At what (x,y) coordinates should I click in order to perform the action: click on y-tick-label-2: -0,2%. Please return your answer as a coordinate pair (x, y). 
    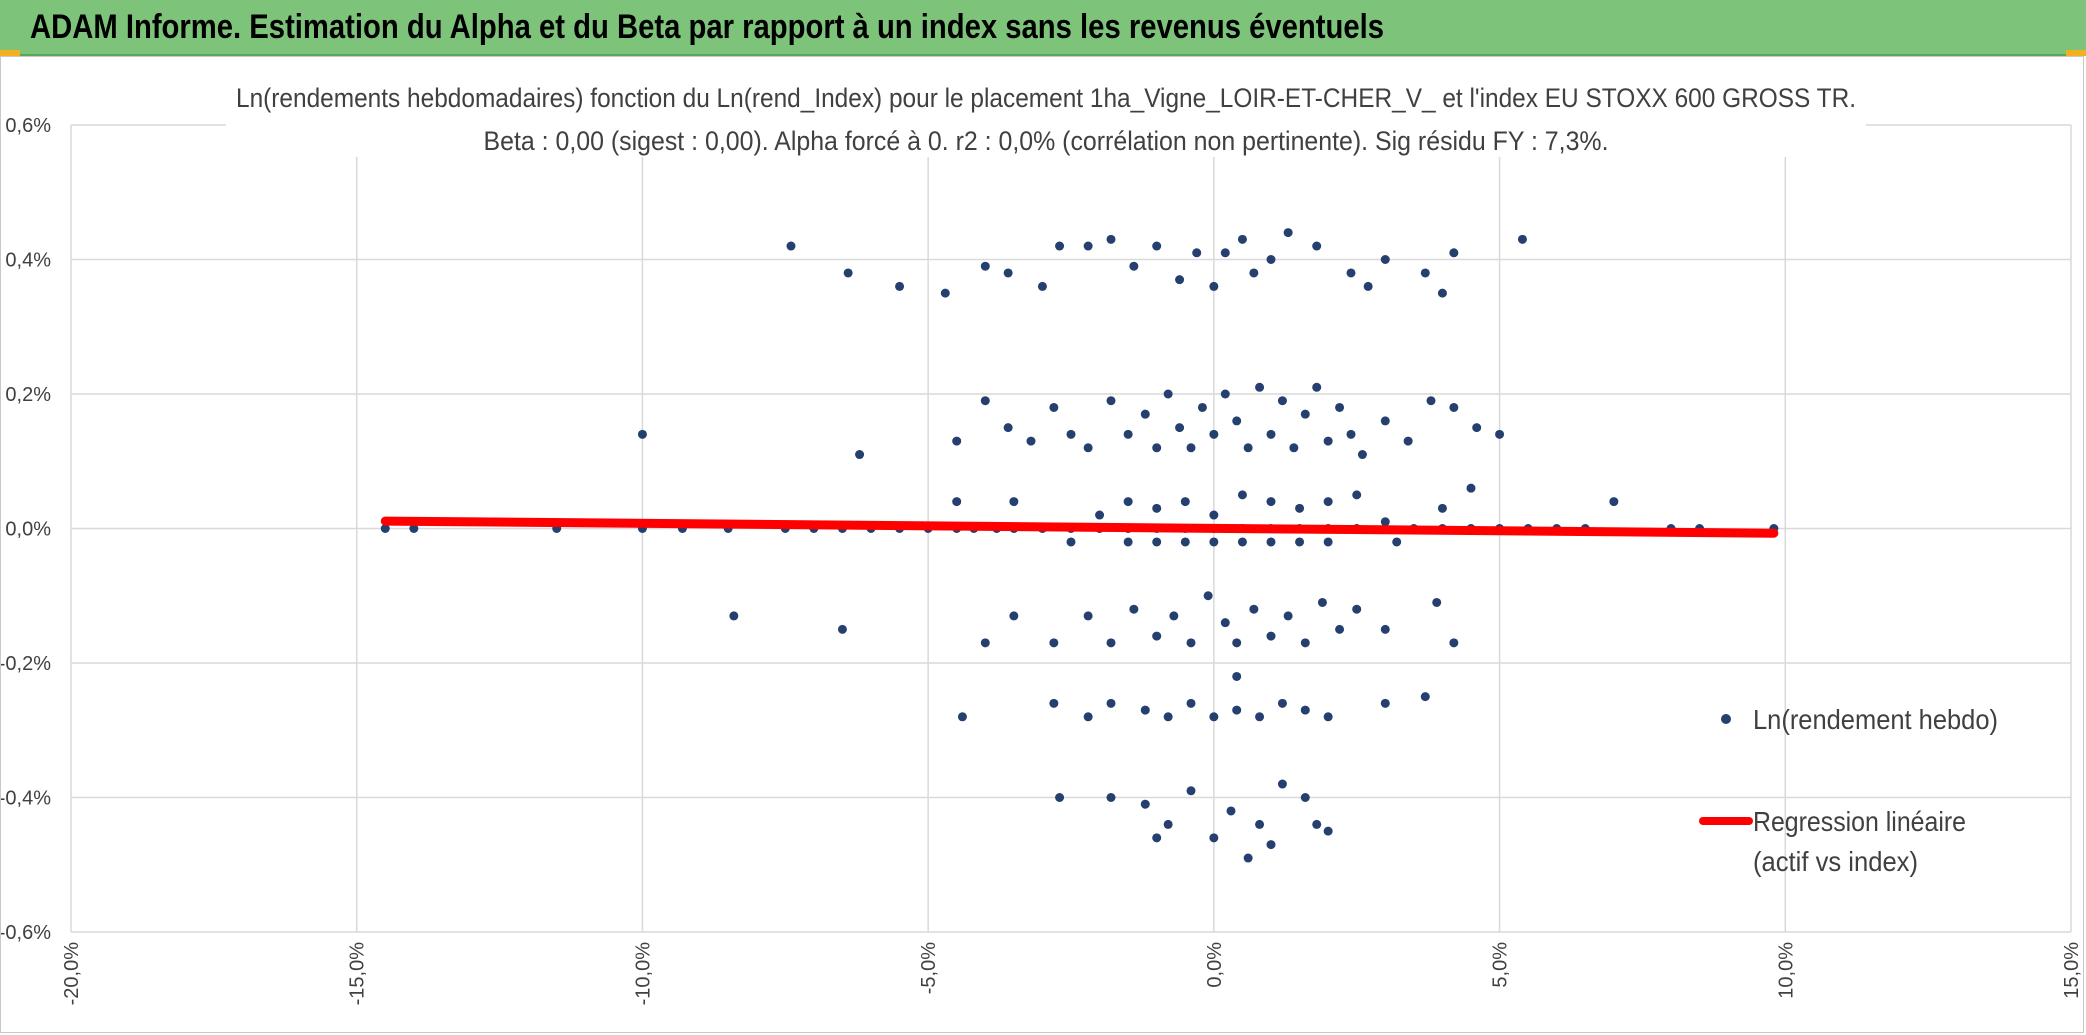
    Looking at the image, I should click on (26, 664).